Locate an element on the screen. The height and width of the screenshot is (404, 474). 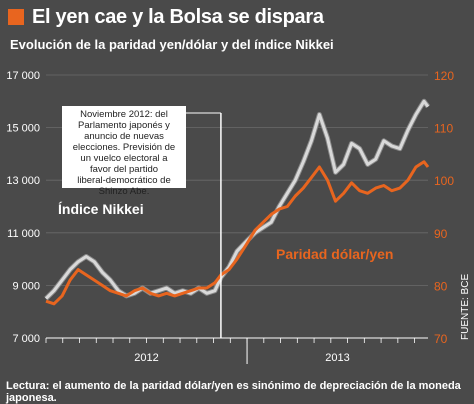
title-marker-icon is located at coordinates (16, 17).